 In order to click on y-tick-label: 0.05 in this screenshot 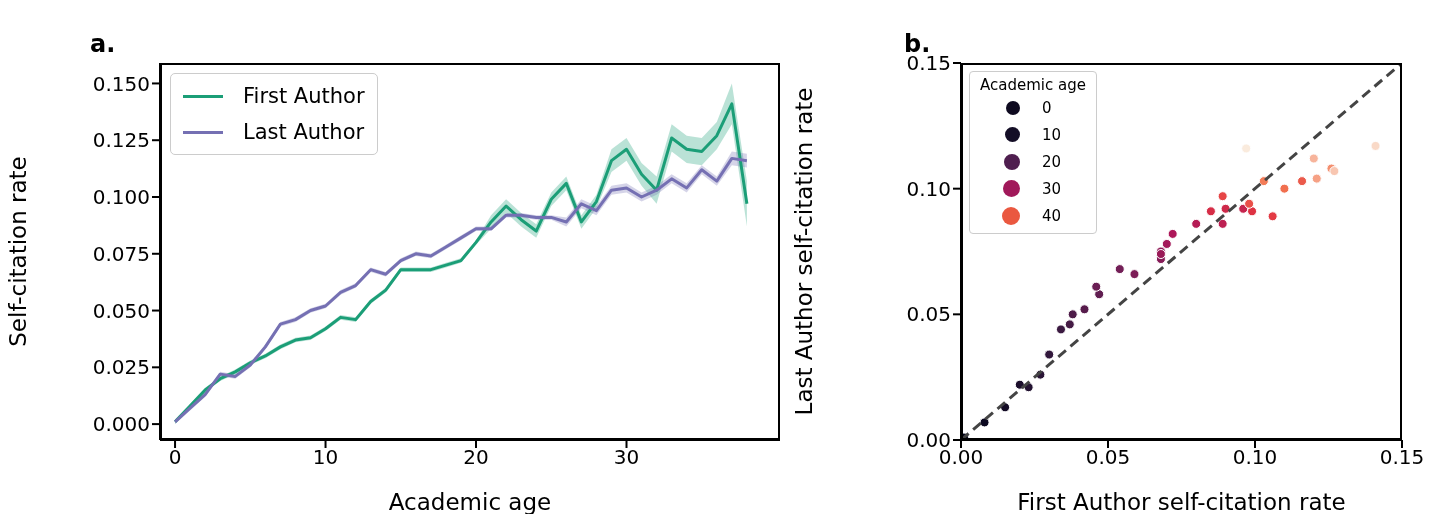, I will do `click(928, 314)`.